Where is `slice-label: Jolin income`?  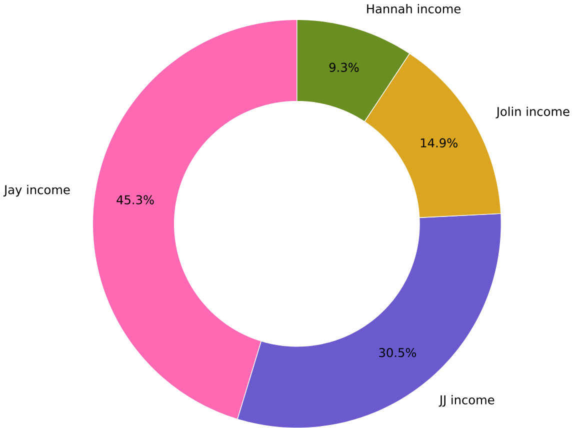 slice-label: Jolin income is located at coordinates (533, 112).